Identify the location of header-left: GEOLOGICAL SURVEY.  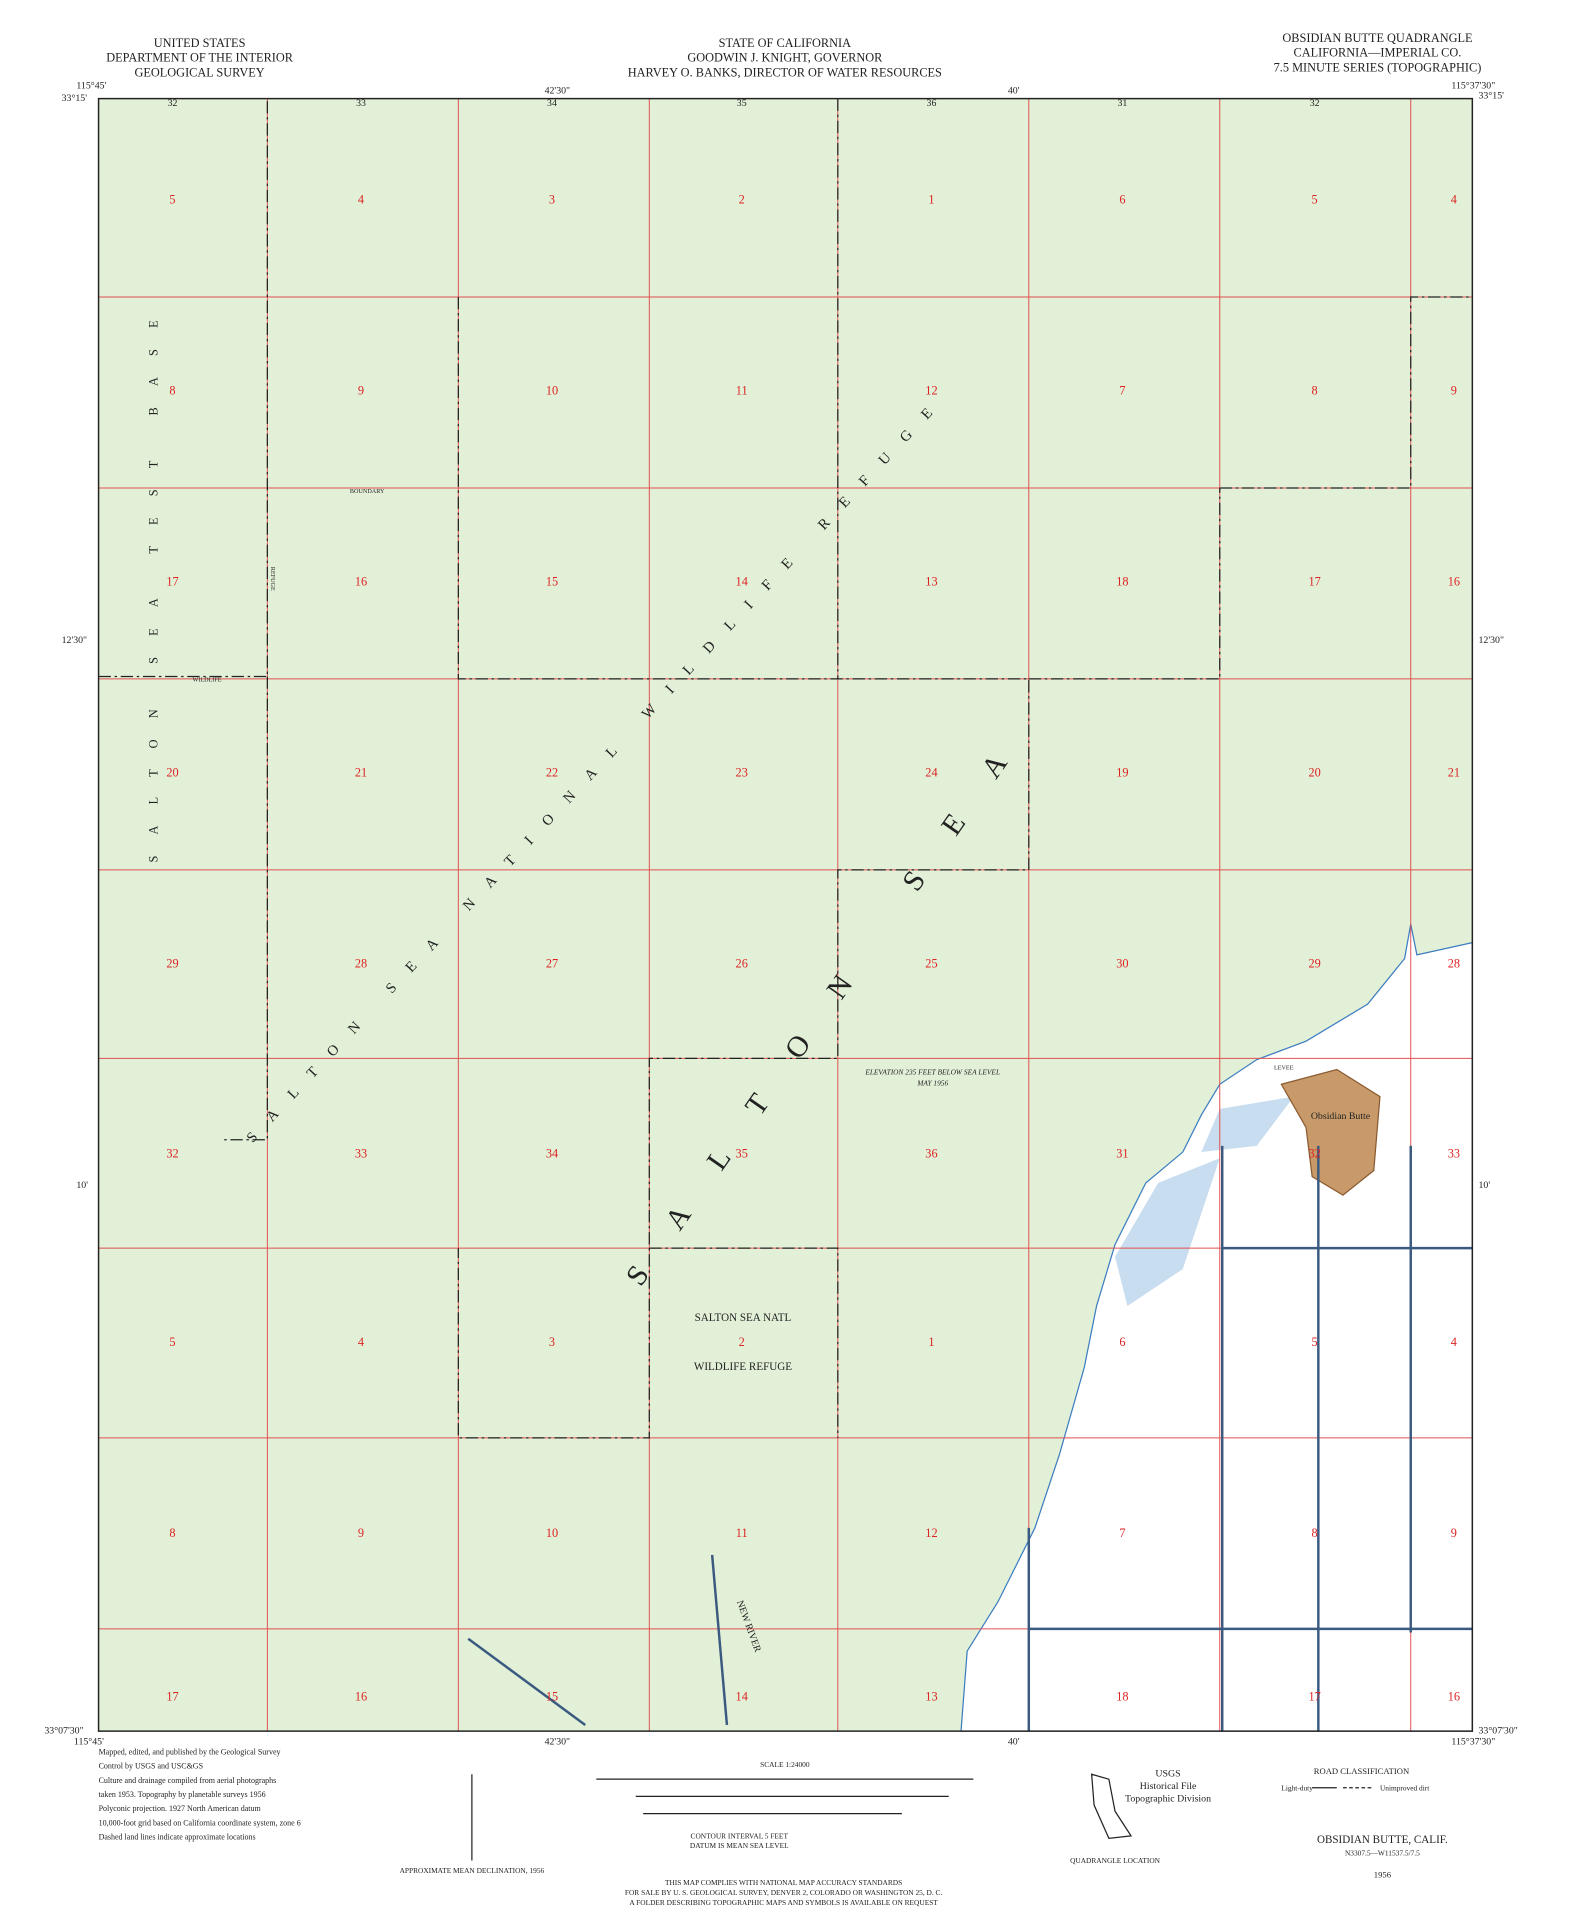
(199, 72).